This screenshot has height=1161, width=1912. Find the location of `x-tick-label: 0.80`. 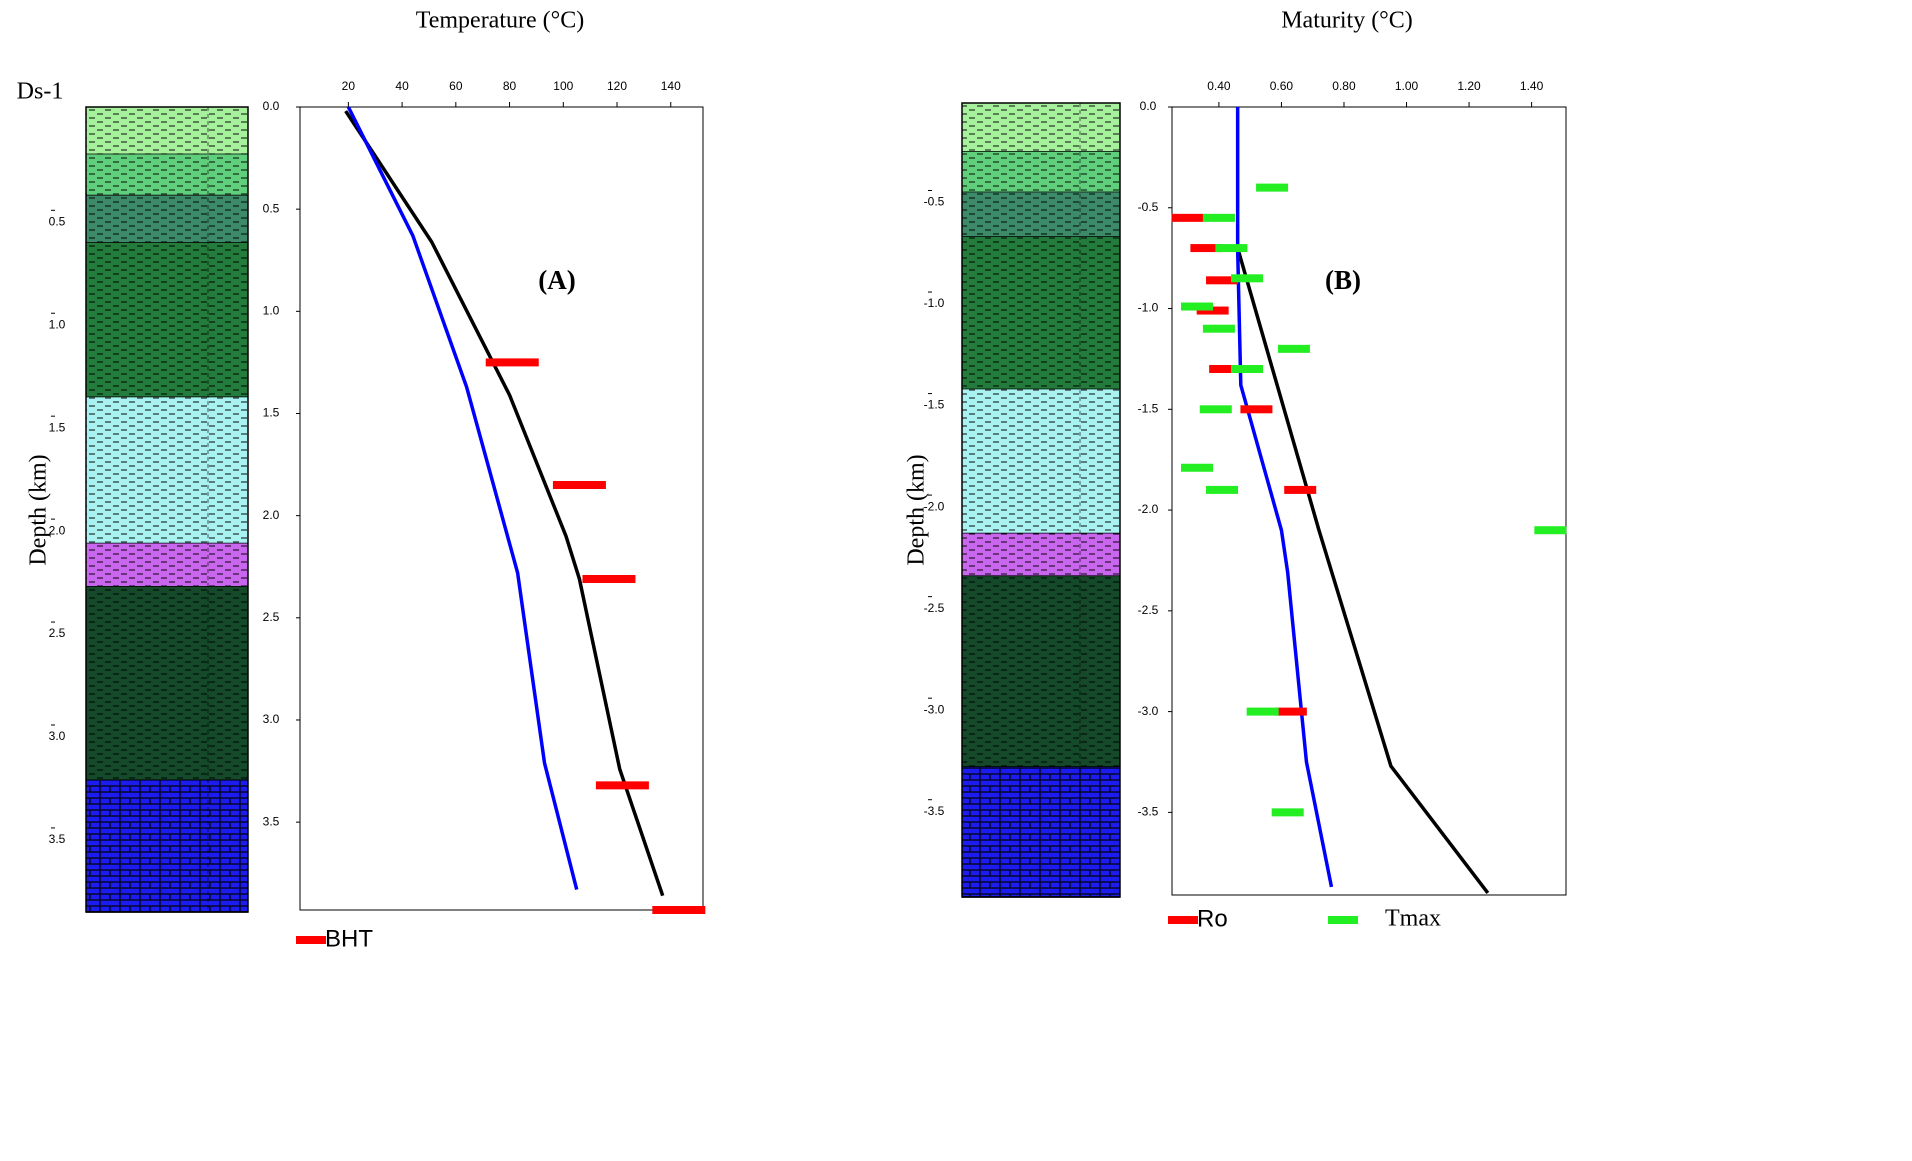

x-tick-label: 0.80 is located at coordinates (1344, 86).